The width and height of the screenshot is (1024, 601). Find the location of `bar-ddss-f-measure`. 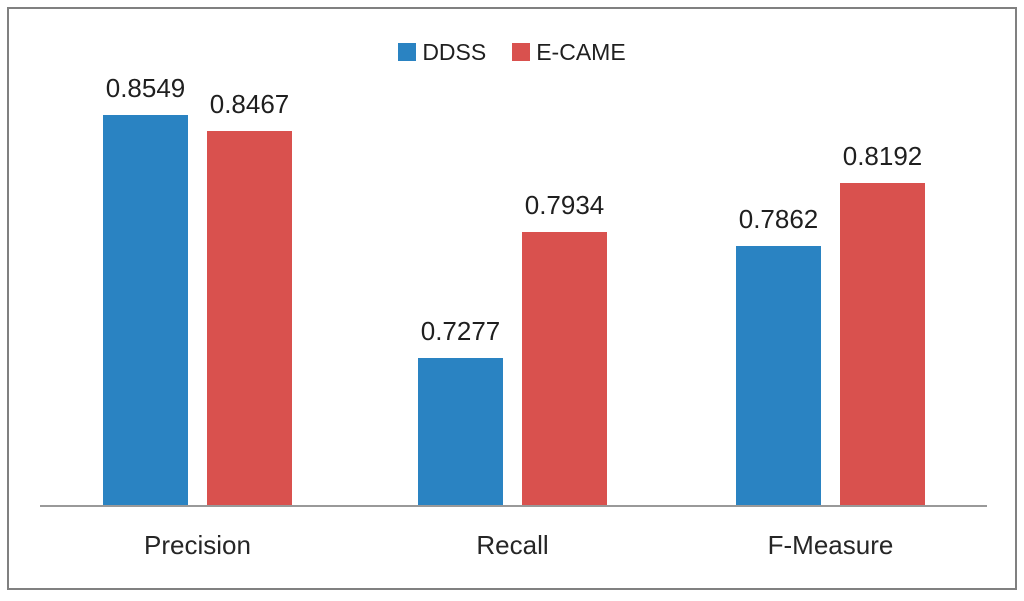

bar-ddss-f-measure is located at coordinates (778, 376).